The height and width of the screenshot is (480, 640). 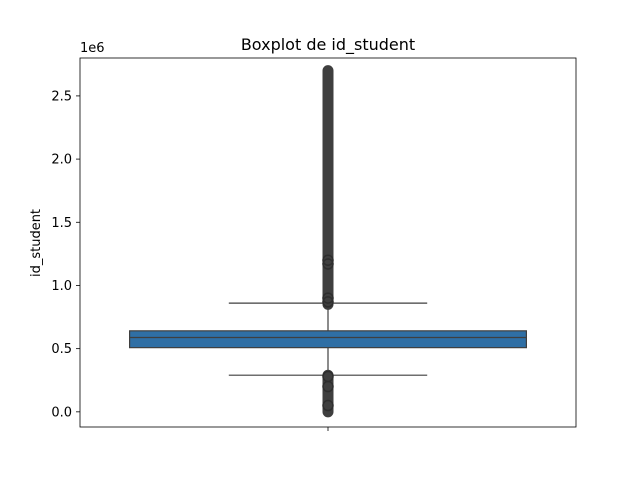 What do you see at coordinates (36, 243) in the screenshot?
I see `y-axis-label: id_student` at bounding box center [36, 243].